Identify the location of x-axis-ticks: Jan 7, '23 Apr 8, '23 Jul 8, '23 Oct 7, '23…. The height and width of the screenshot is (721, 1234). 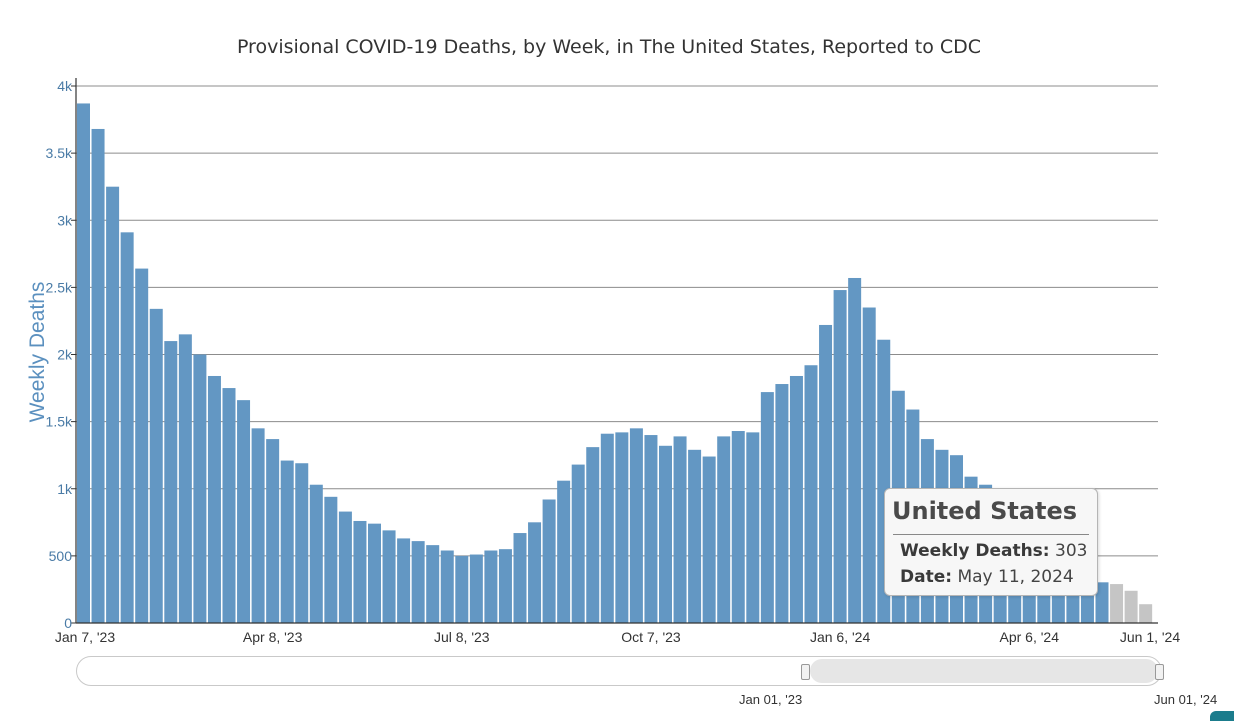
(617, 637).